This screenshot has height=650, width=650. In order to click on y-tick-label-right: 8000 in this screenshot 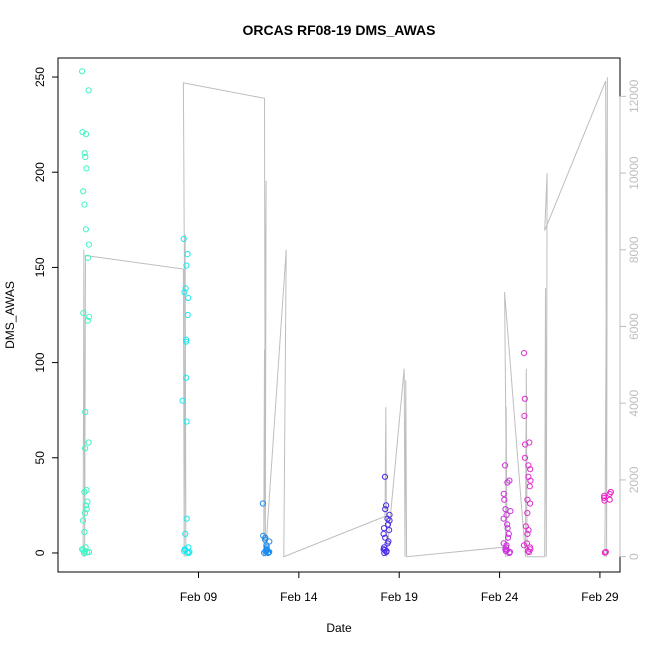, I will do `click(634, 249)`.